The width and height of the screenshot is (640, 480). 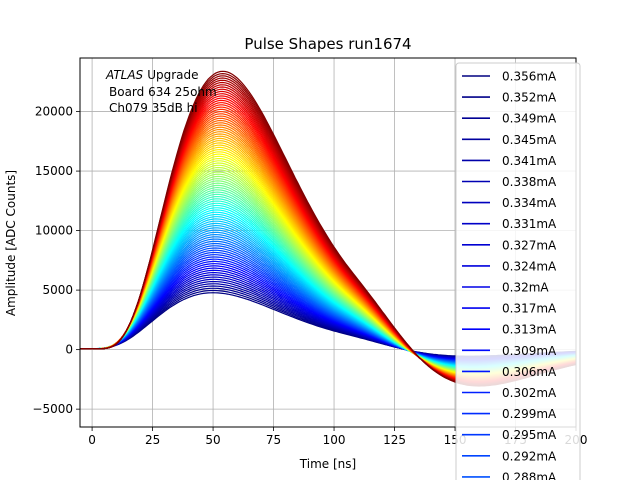 I want to click on x-tick-label: 100, so click(x=334, y=440).